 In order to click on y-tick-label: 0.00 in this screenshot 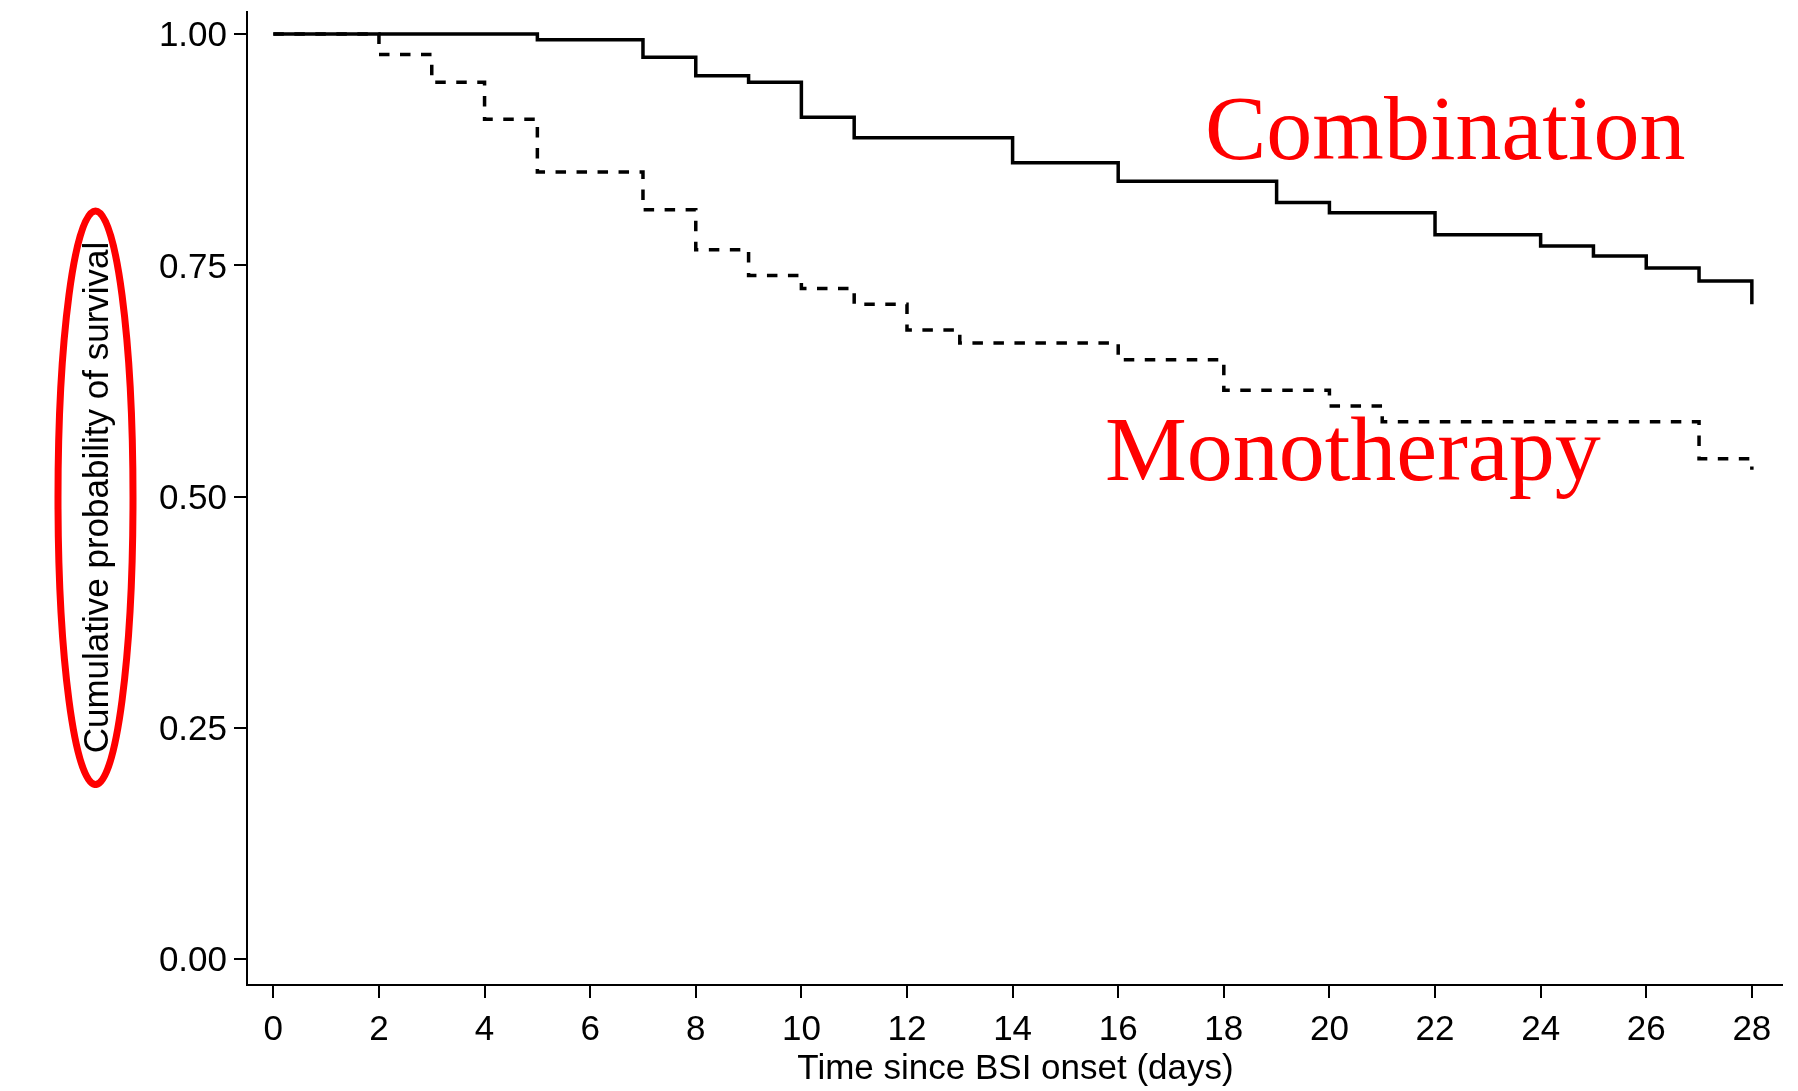, I will do `click(192, 959)`.